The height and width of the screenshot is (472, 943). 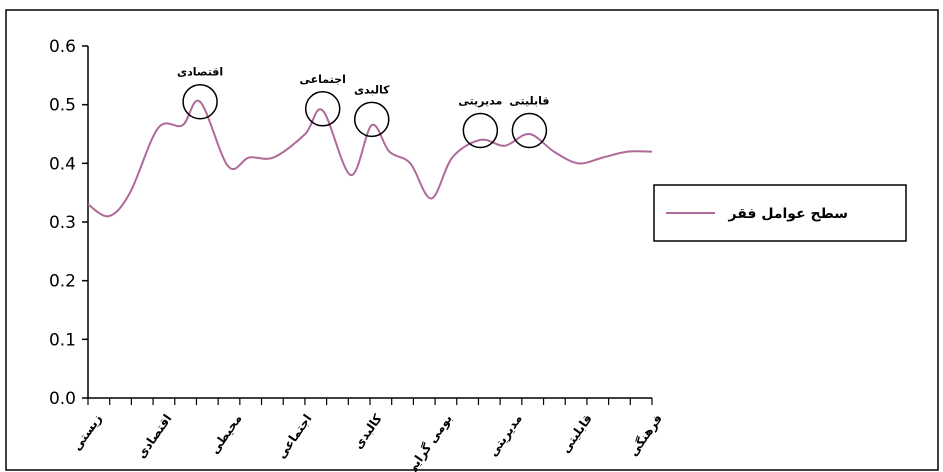 I want to click on annotation-label: اقتصادی, so click(x=200, y=72).